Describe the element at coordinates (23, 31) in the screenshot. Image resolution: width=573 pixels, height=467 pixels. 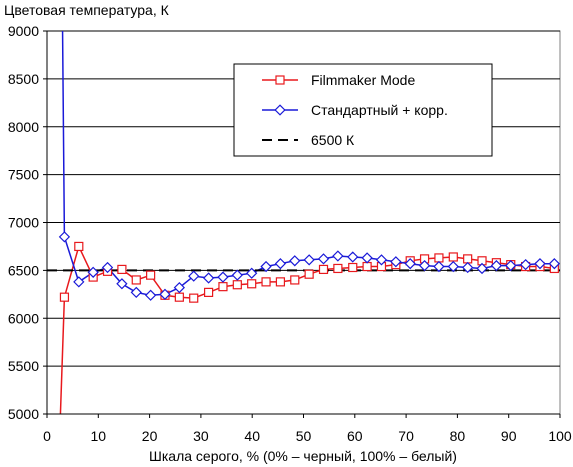
I see `y-tick-label: 9000` at that location.